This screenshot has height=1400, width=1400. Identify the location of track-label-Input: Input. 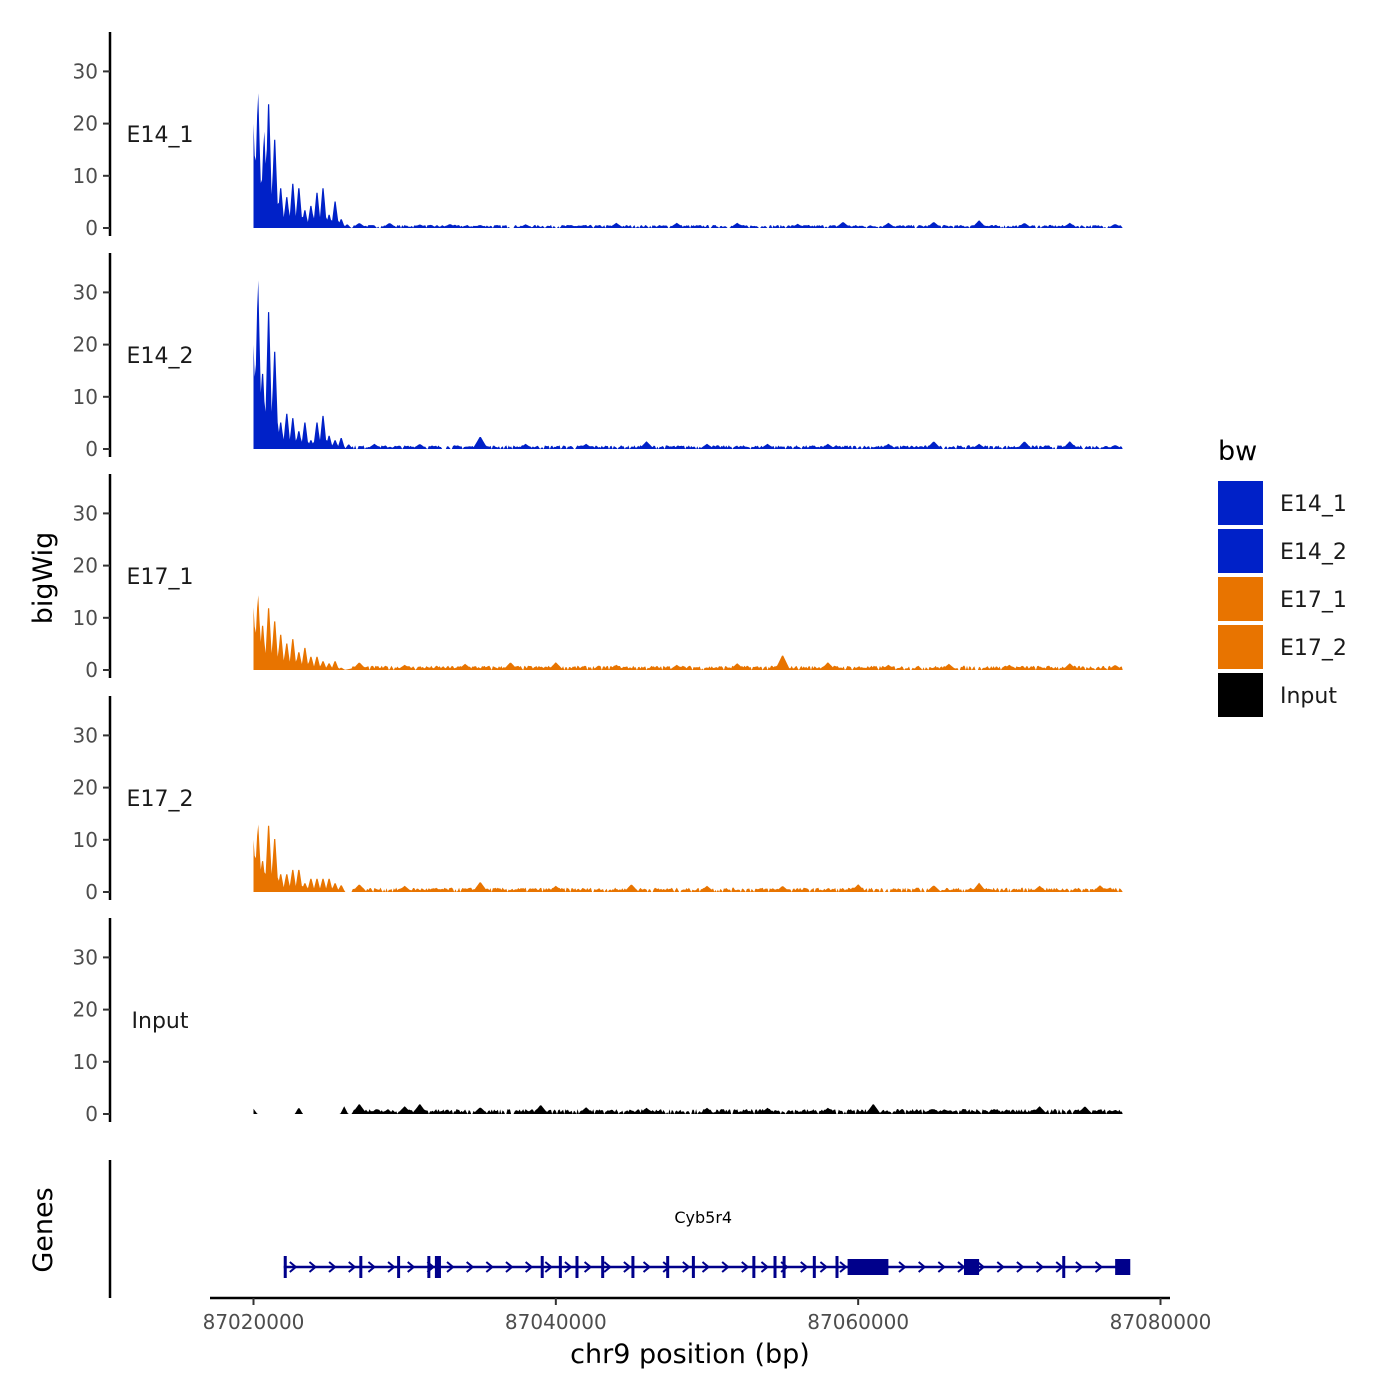
(160, 1021).